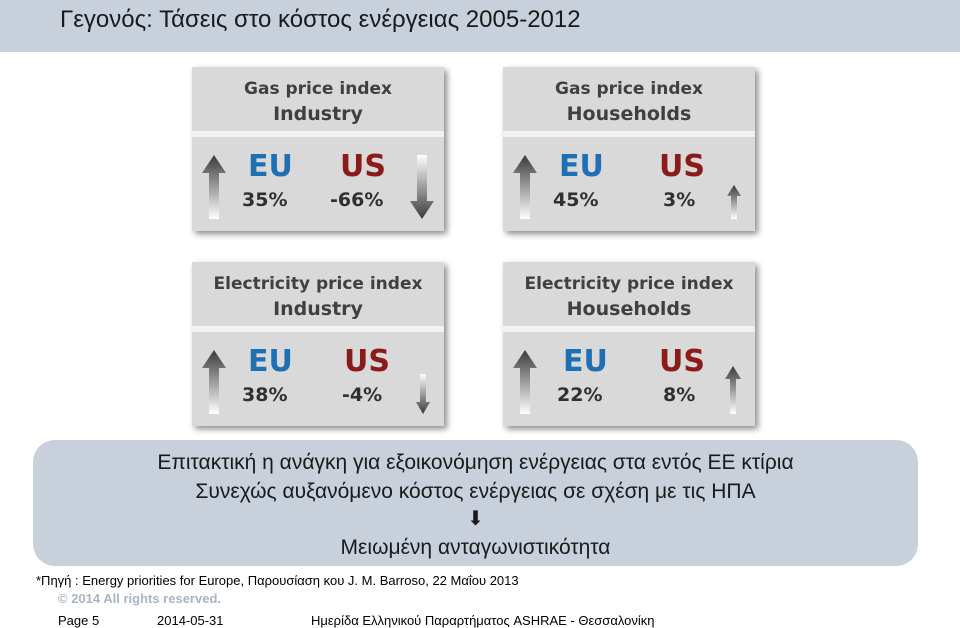 This screenshot has height=628, width=960. I want to click on eu-value: 22%, so click(580, 395).